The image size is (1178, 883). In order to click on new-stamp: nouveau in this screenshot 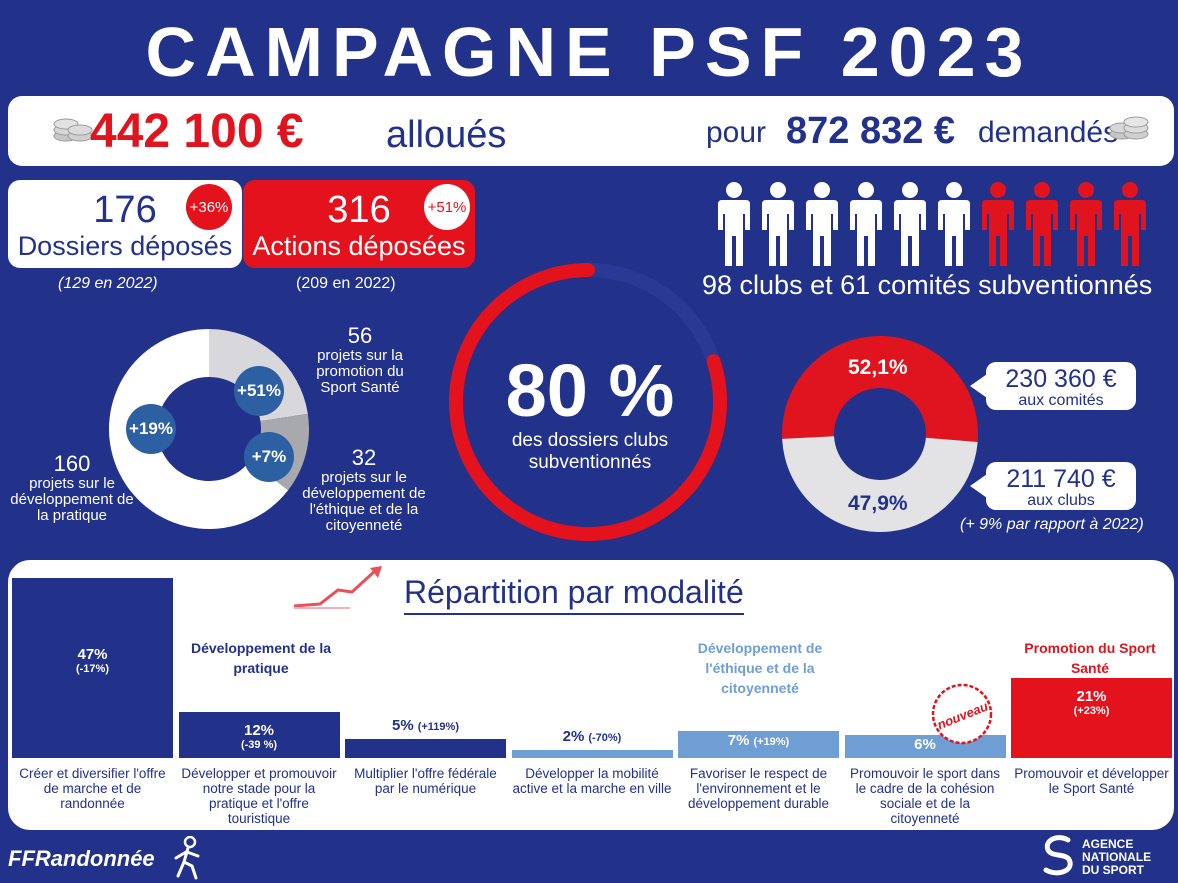, I will do `click(962, 714)`.